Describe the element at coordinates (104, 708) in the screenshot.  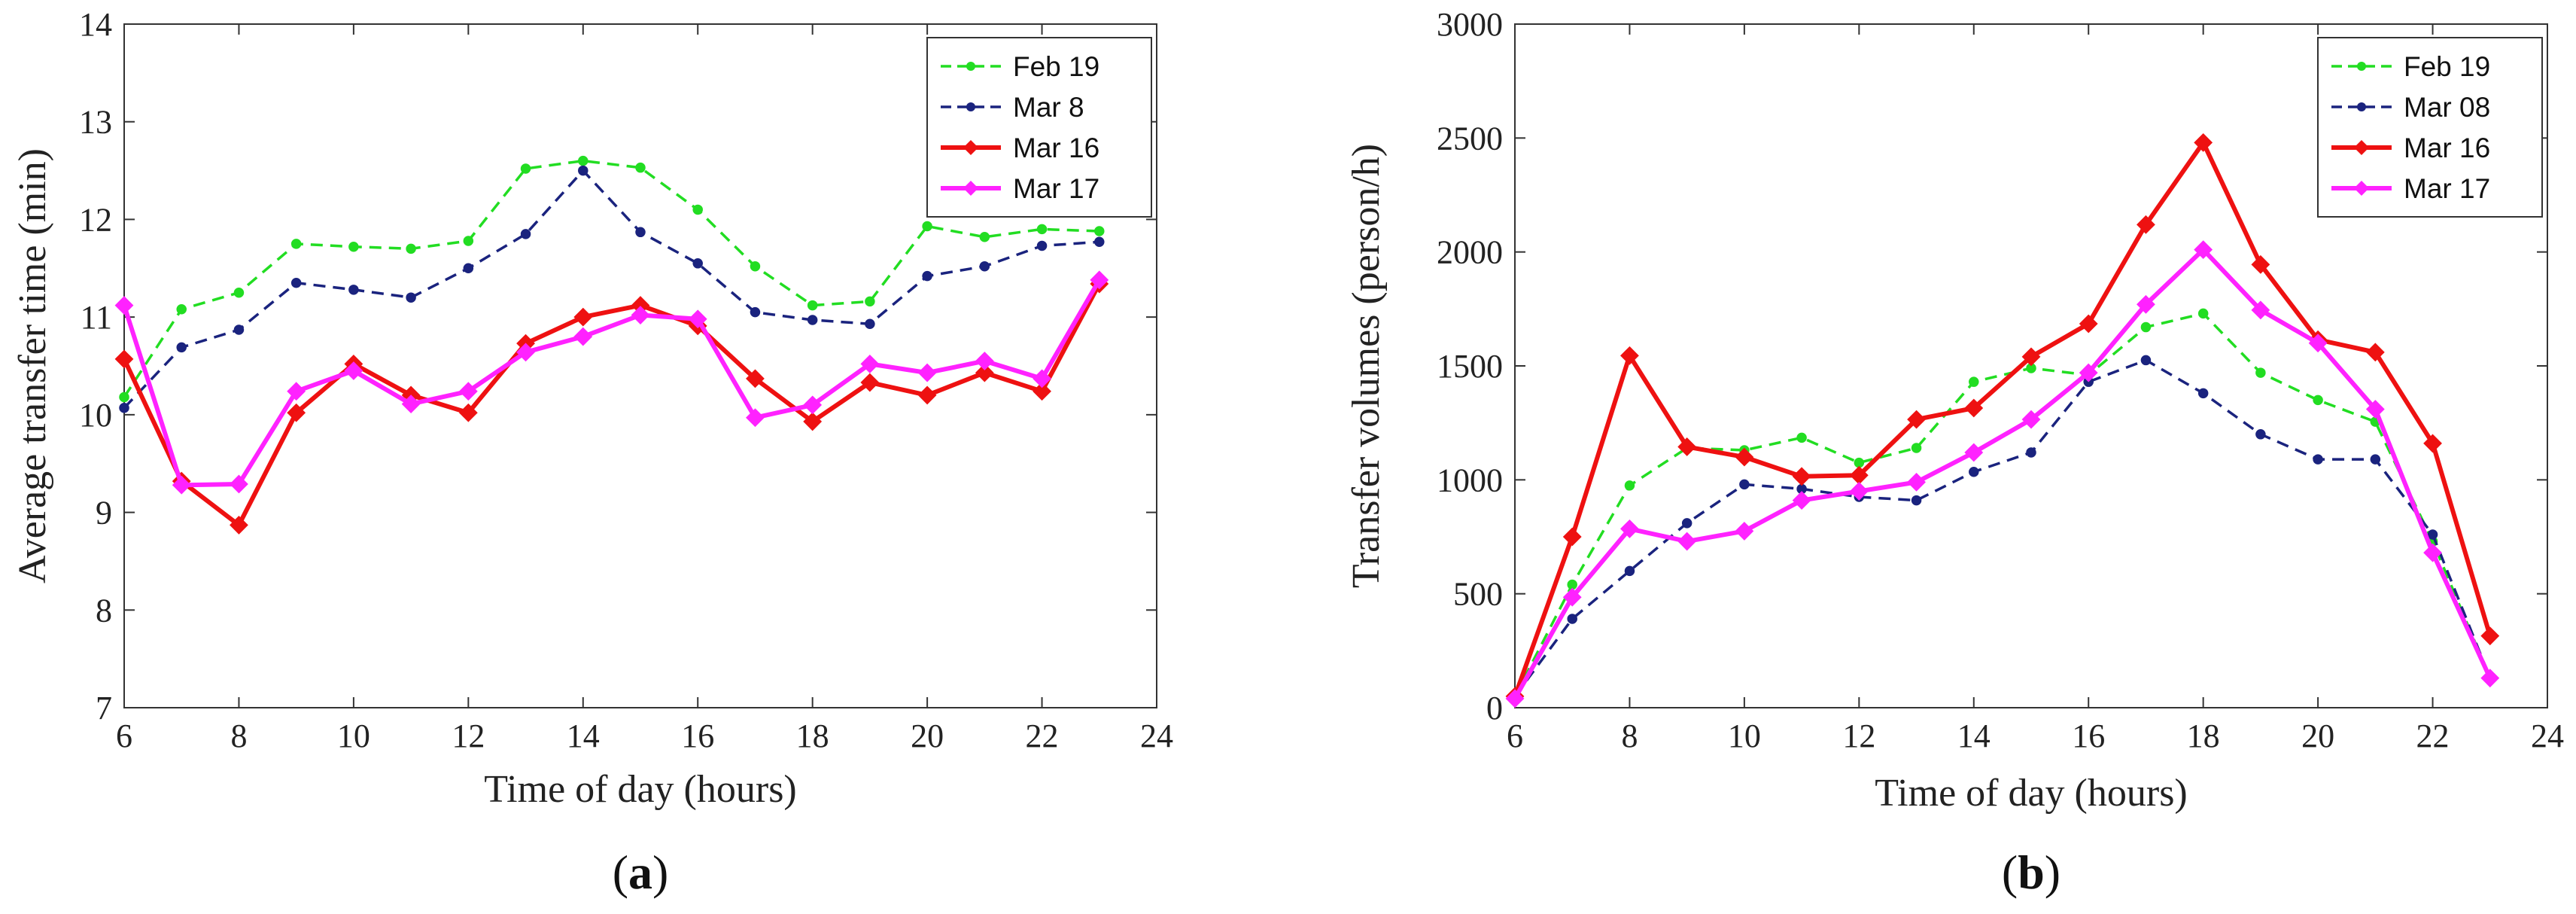
I see `y-tick-label: 7` at that location.